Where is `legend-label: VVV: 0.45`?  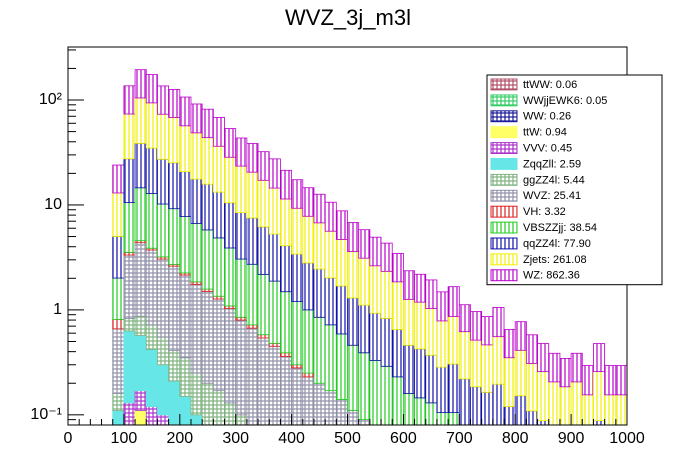
legend-label: VVV: 0.45 is located at coordinates (547, 148).